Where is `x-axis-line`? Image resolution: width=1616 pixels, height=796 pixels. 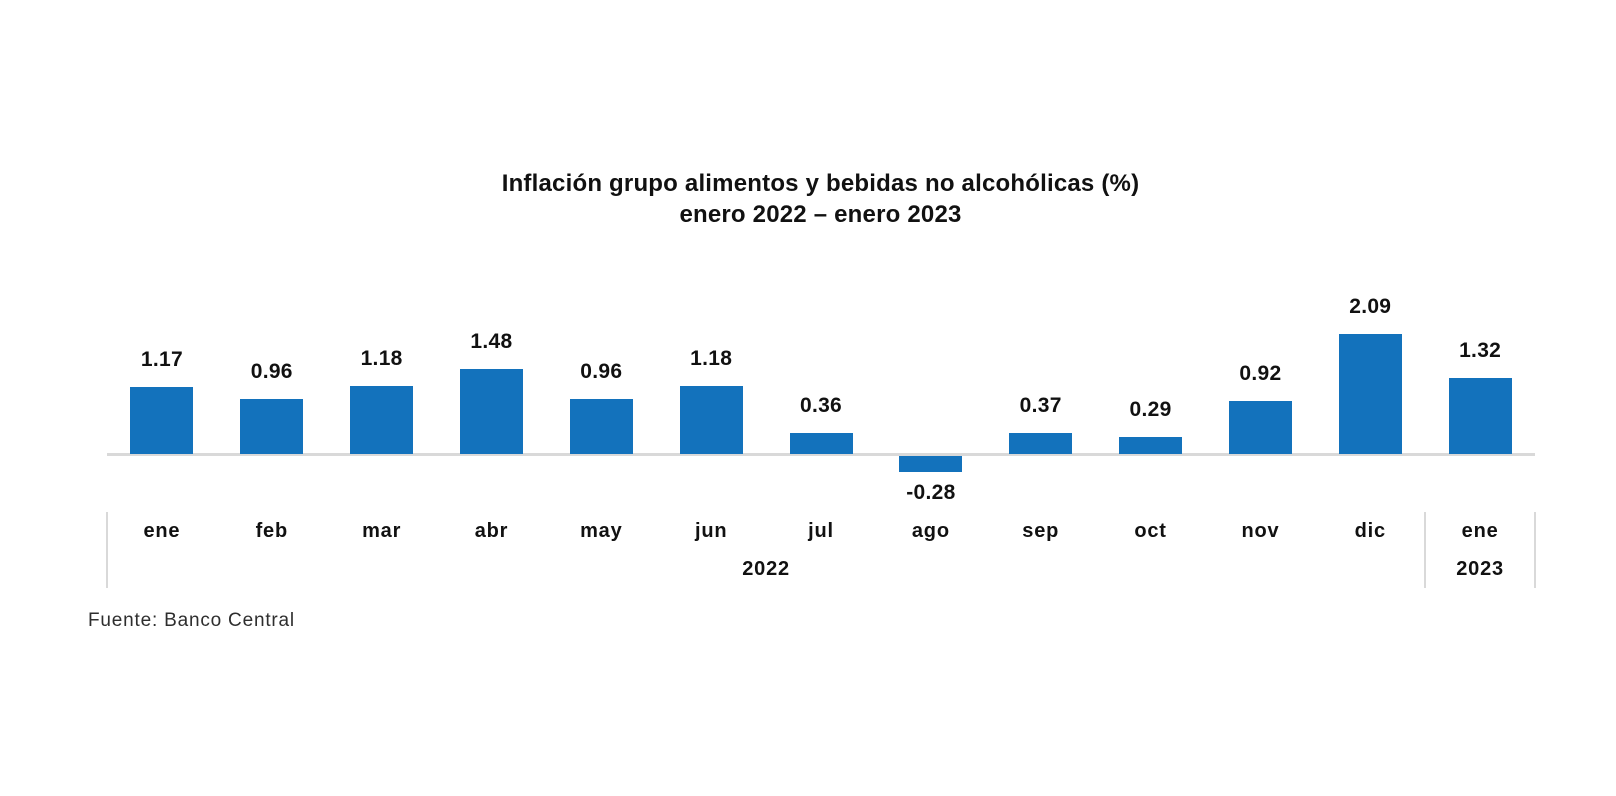 x-axis-line is located at coordinates (821, 454).